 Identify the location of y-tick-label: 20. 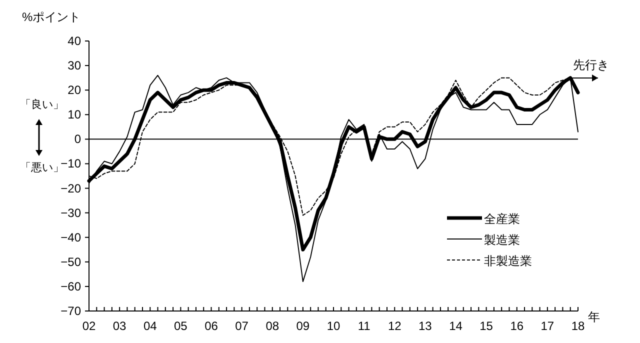
(74, 90).